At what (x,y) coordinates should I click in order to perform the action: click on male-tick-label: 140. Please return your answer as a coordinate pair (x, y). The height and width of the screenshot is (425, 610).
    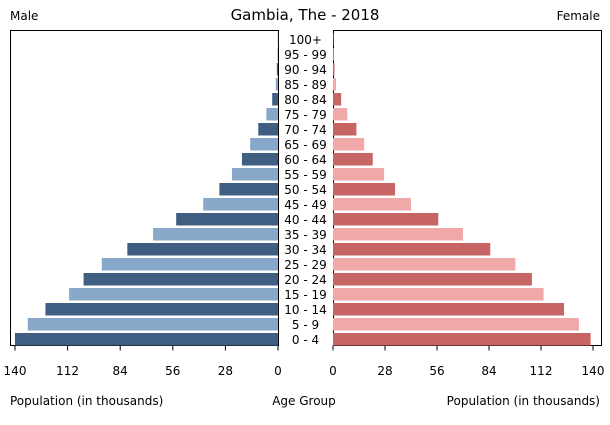
    Looking at the image, I should click on (15, 371).